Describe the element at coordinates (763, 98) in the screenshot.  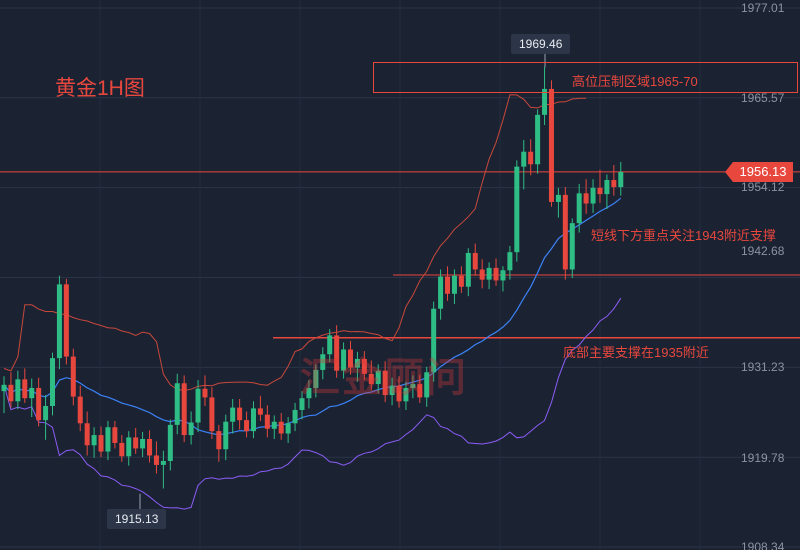
I see `y-tick-label: 1965.57` at that location.